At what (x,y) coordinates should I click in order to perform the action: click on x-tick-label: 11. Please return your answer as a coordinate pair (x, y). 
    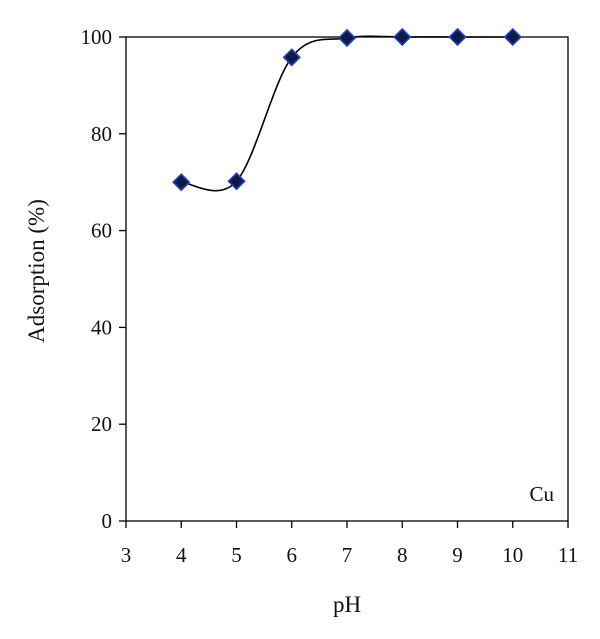
    Looking at the image, I should click on (568, 555).